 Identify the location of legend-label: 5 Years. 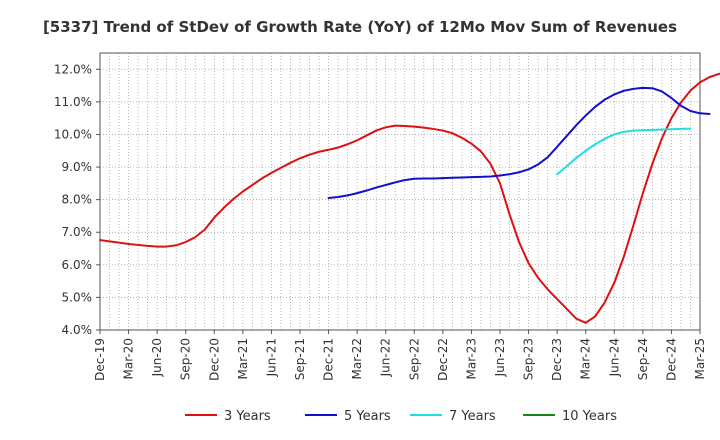
(367, 416).